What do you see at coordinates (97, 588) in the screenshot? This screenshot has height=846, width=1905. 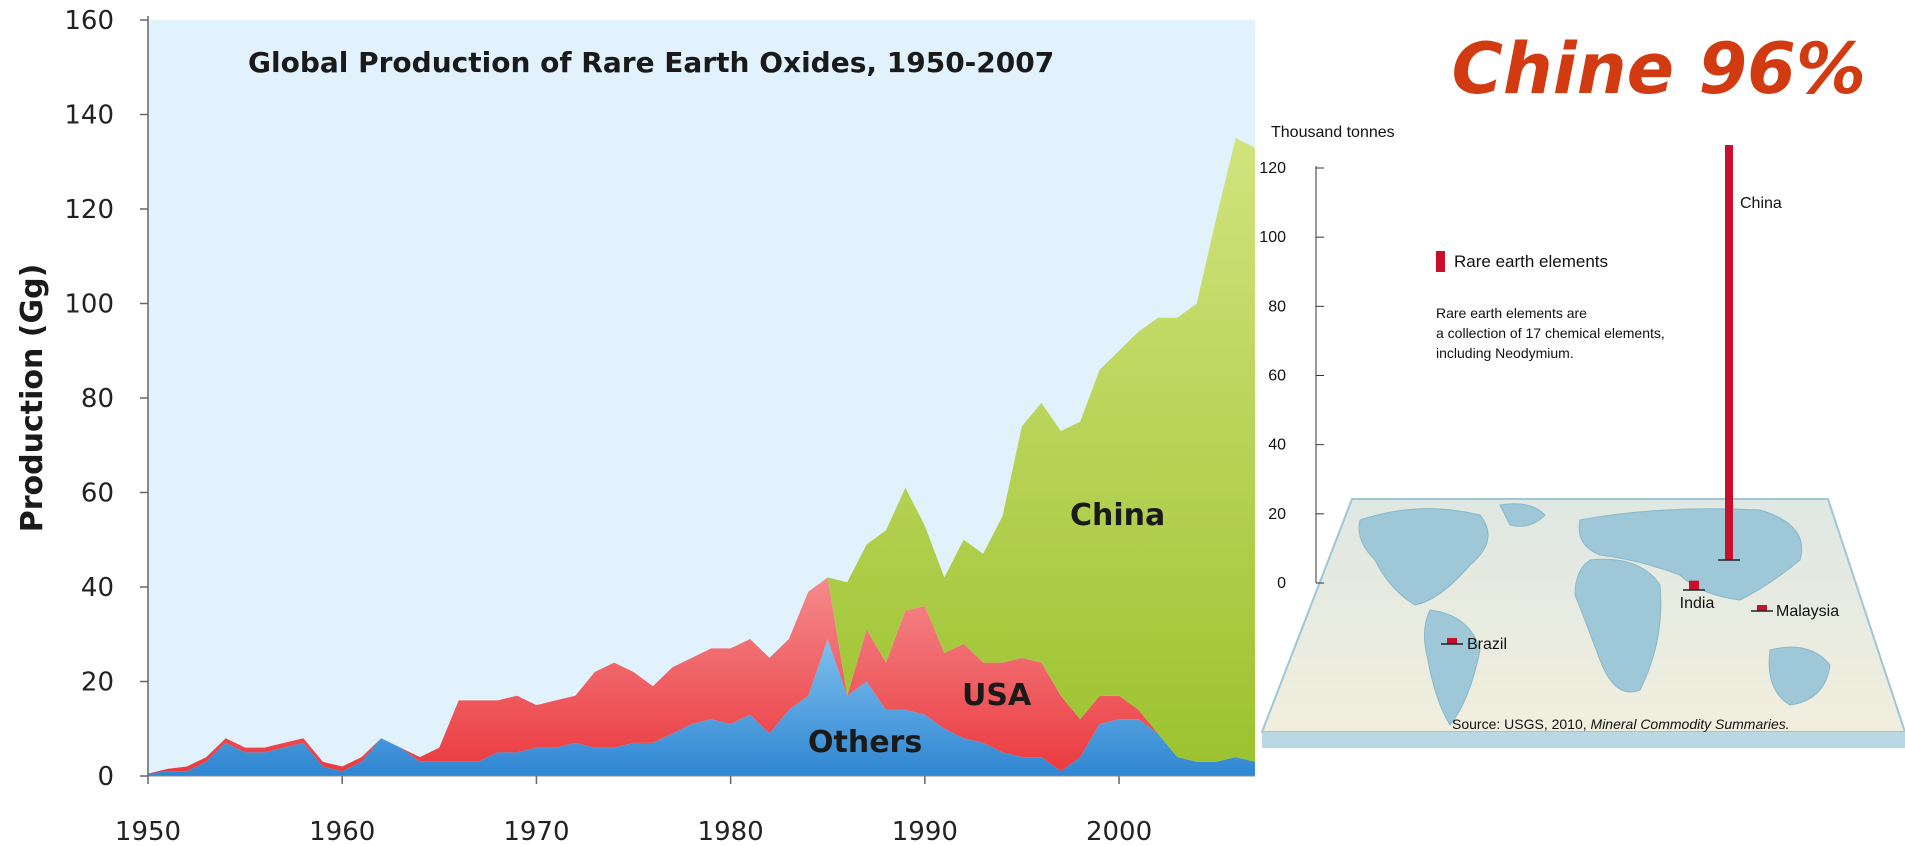 I see `y-tick-label: 40` at bounding box center [97, 588].